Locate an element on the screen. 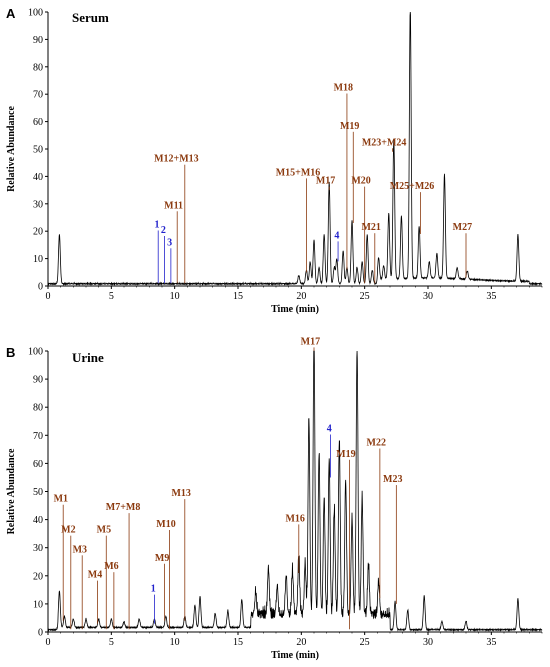 The height and width of the screenshot is (667, 550). annotation-label: M13 is located at coordinates (180, 493).